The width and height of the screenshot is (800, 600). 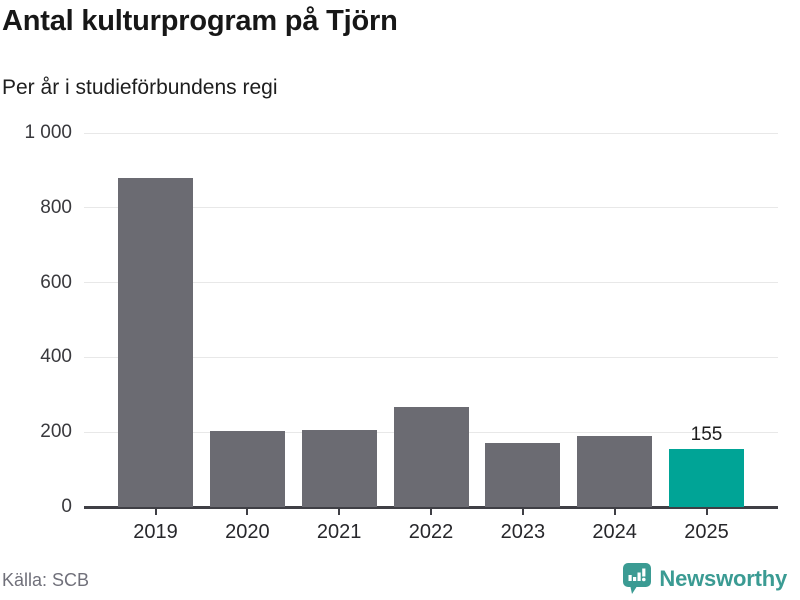 What do you see at coordinates (339, 532) in the screenshot?
I see `x-tick-label-2021: 2021` at bounding box center [339, 532].